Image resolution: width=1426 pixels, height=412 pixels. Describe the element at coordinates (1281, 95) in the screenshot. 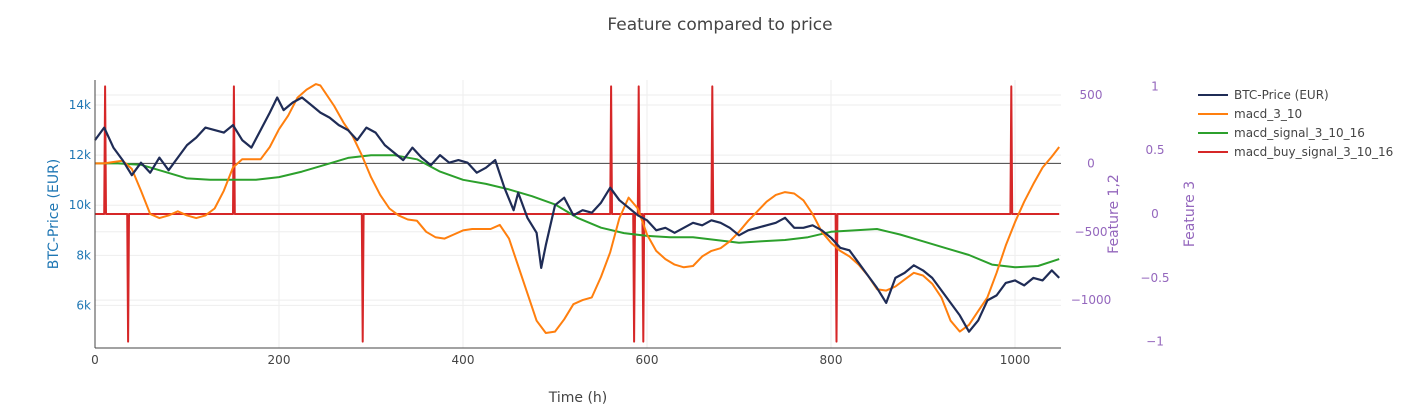

I see `legend-label-0: BTC-Price (EUR)` at that location.